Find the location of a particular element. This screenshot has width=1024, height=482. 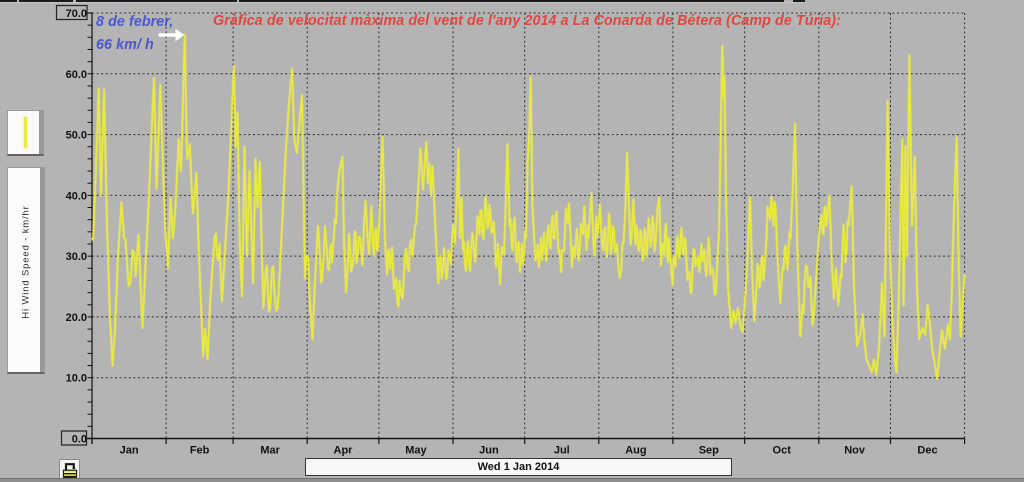

svg-text: Sep is located at coordinates (709, 451).